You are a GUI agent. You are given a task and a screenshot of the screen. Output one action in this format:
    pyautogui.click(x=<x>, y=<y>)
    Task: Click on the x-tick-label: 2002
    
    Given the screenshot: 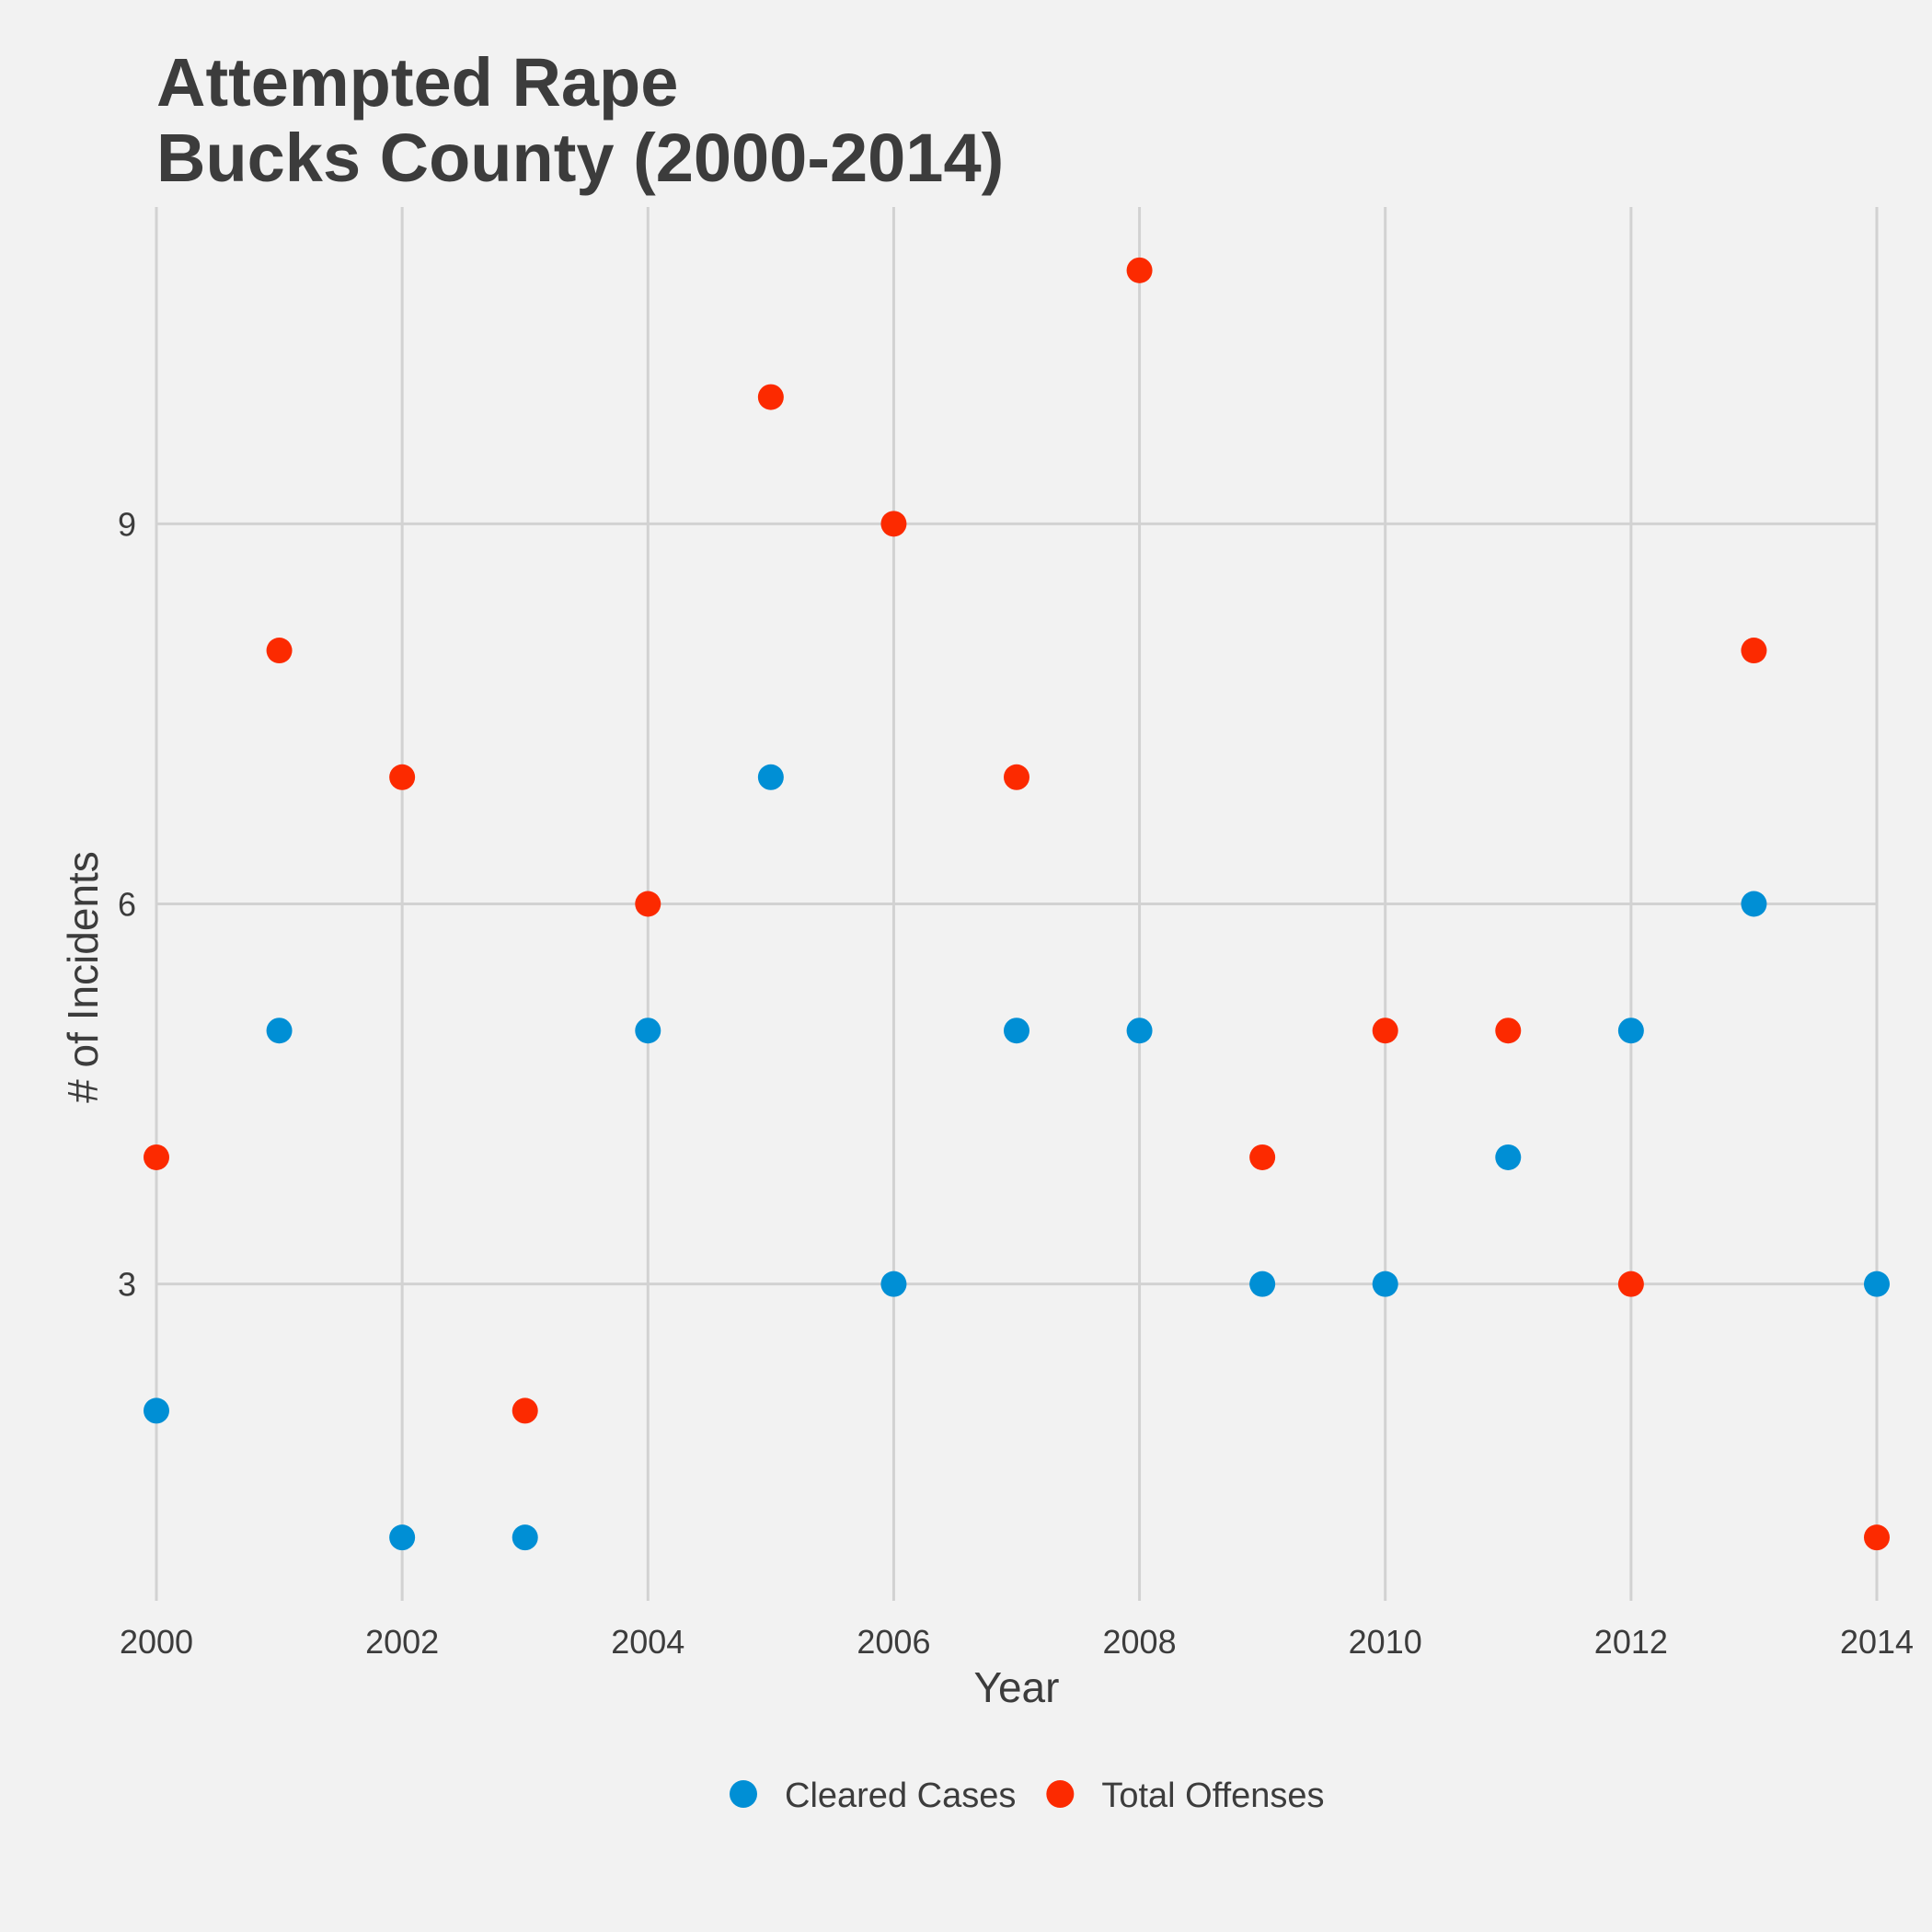 What is the action you would take?
    pyautogui.click(x=402, y=1642)
    